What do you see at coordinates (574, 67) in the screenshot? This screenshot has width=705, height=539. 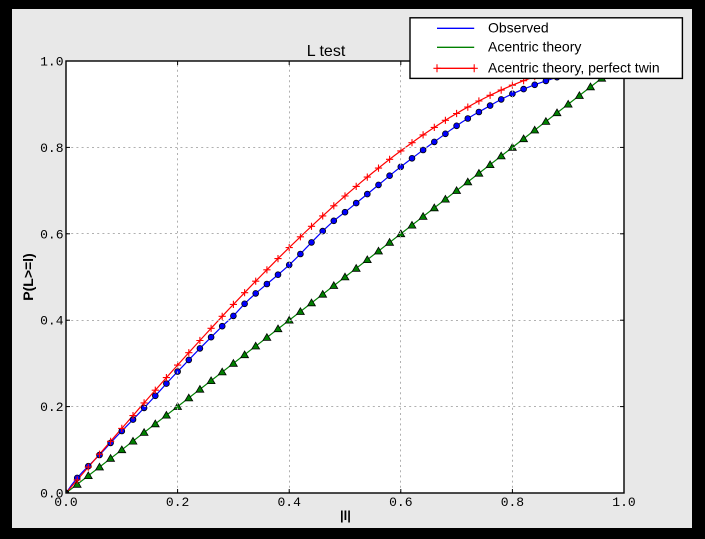 I see `svg-text: Acentric theory, perfect twin` at bounding box center [574, 67].